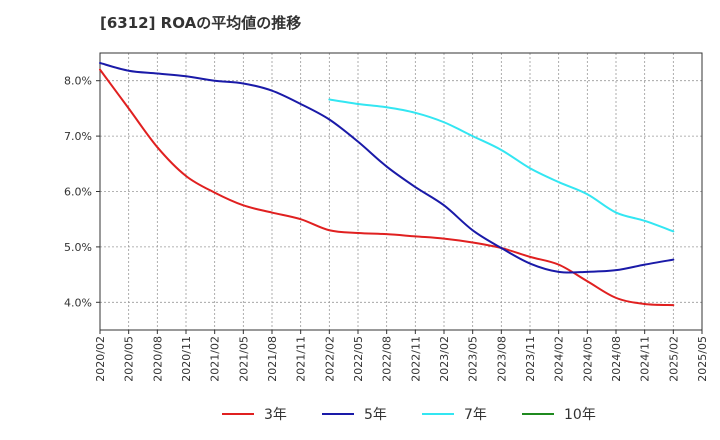 This screenshot has width=720, height=440. What do you see at coordinates (129, 359) in the screenshot?
I see `x-tick-label: 2020/05` at bounding box center [129, 359].